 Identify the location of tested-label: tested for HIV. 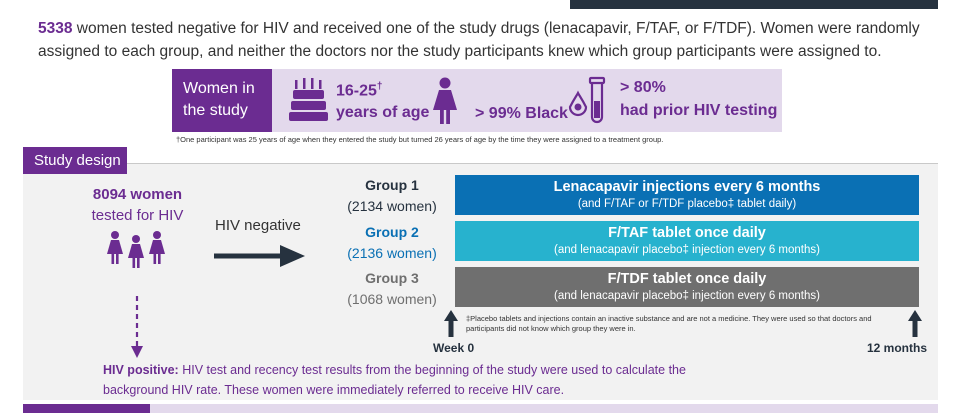
(137, 215).